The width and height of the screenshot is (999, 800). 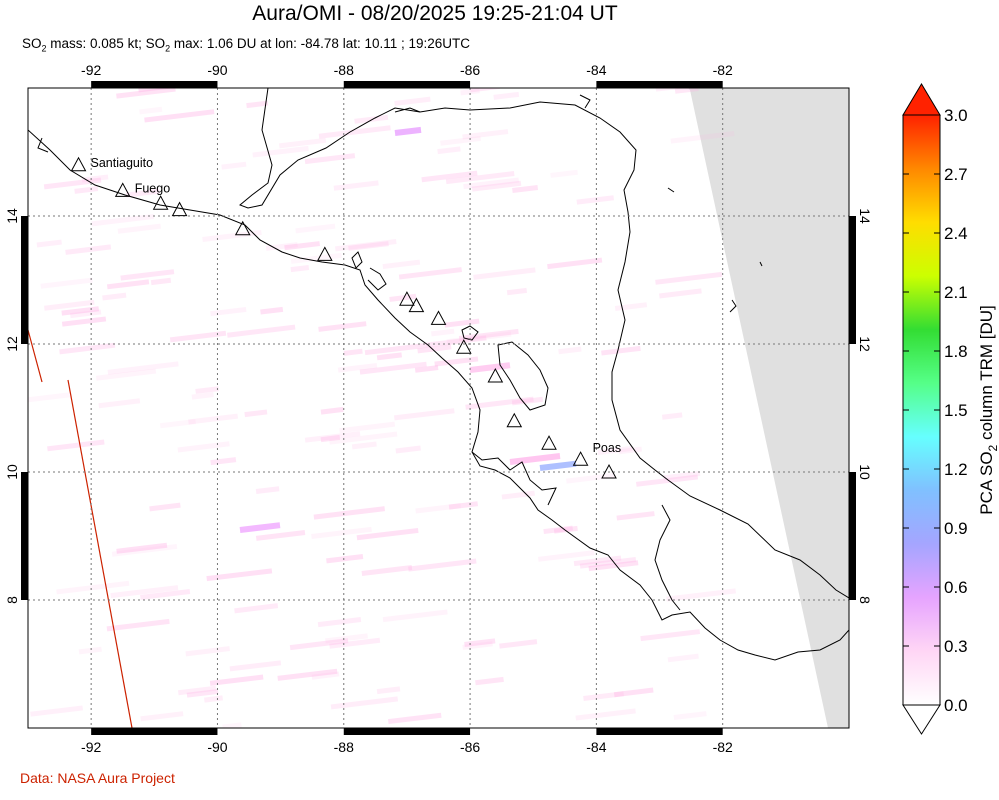 I want to click on lat-tick-label-left: 12, so click(x=12, y=344).